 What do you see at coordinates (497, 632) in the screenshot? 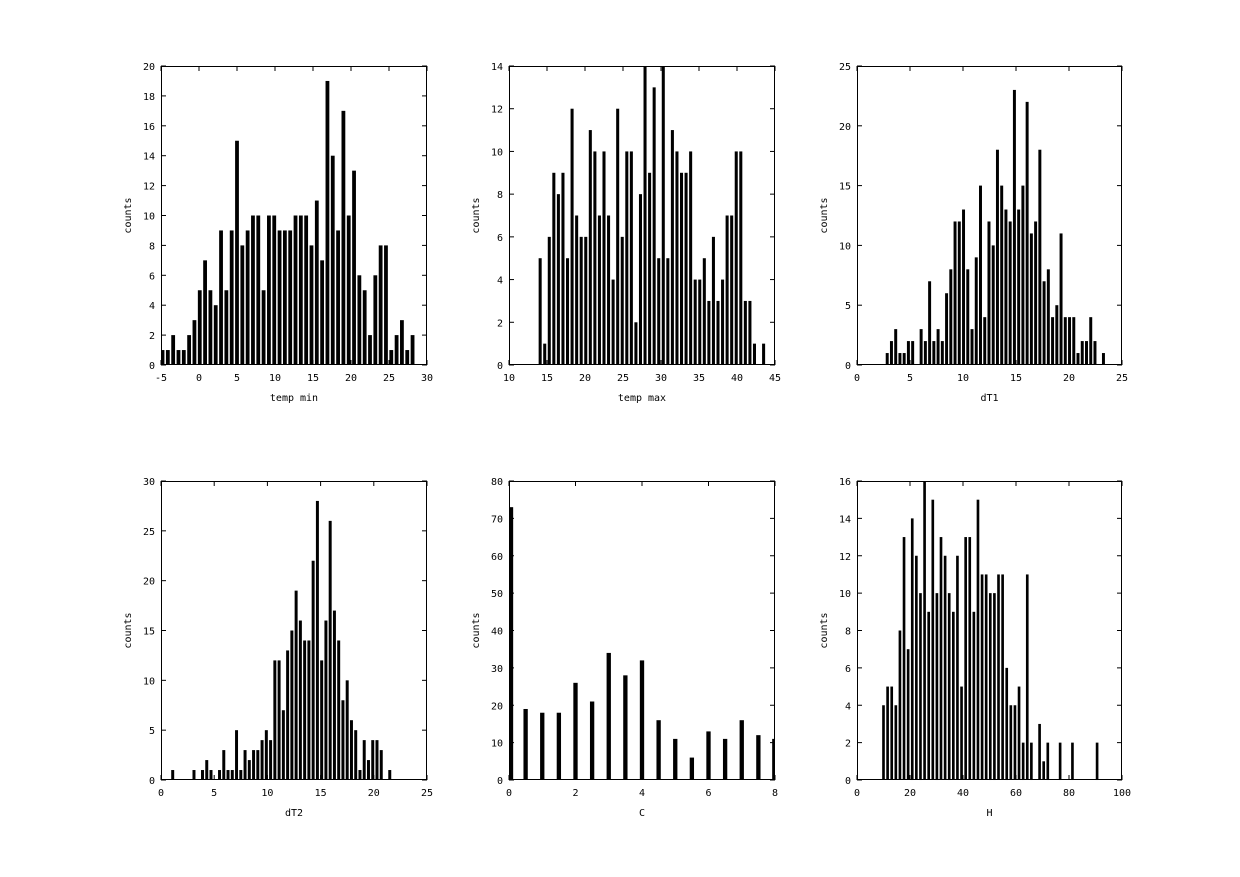
I see `y-tick-label: 40` at bounding box center [497, 632].